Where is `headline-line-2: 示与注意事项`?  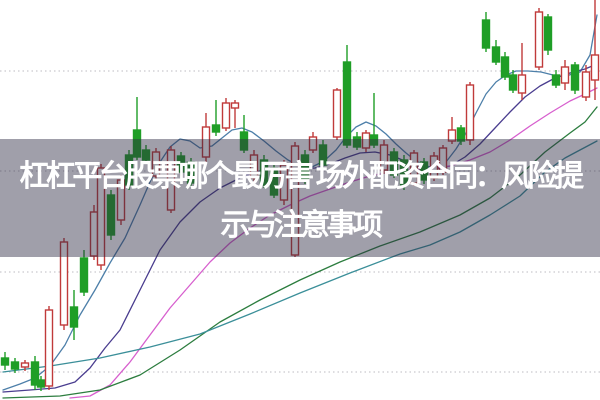 headline-line-2: 示与注意事项 is located at coordinates (302, 225).